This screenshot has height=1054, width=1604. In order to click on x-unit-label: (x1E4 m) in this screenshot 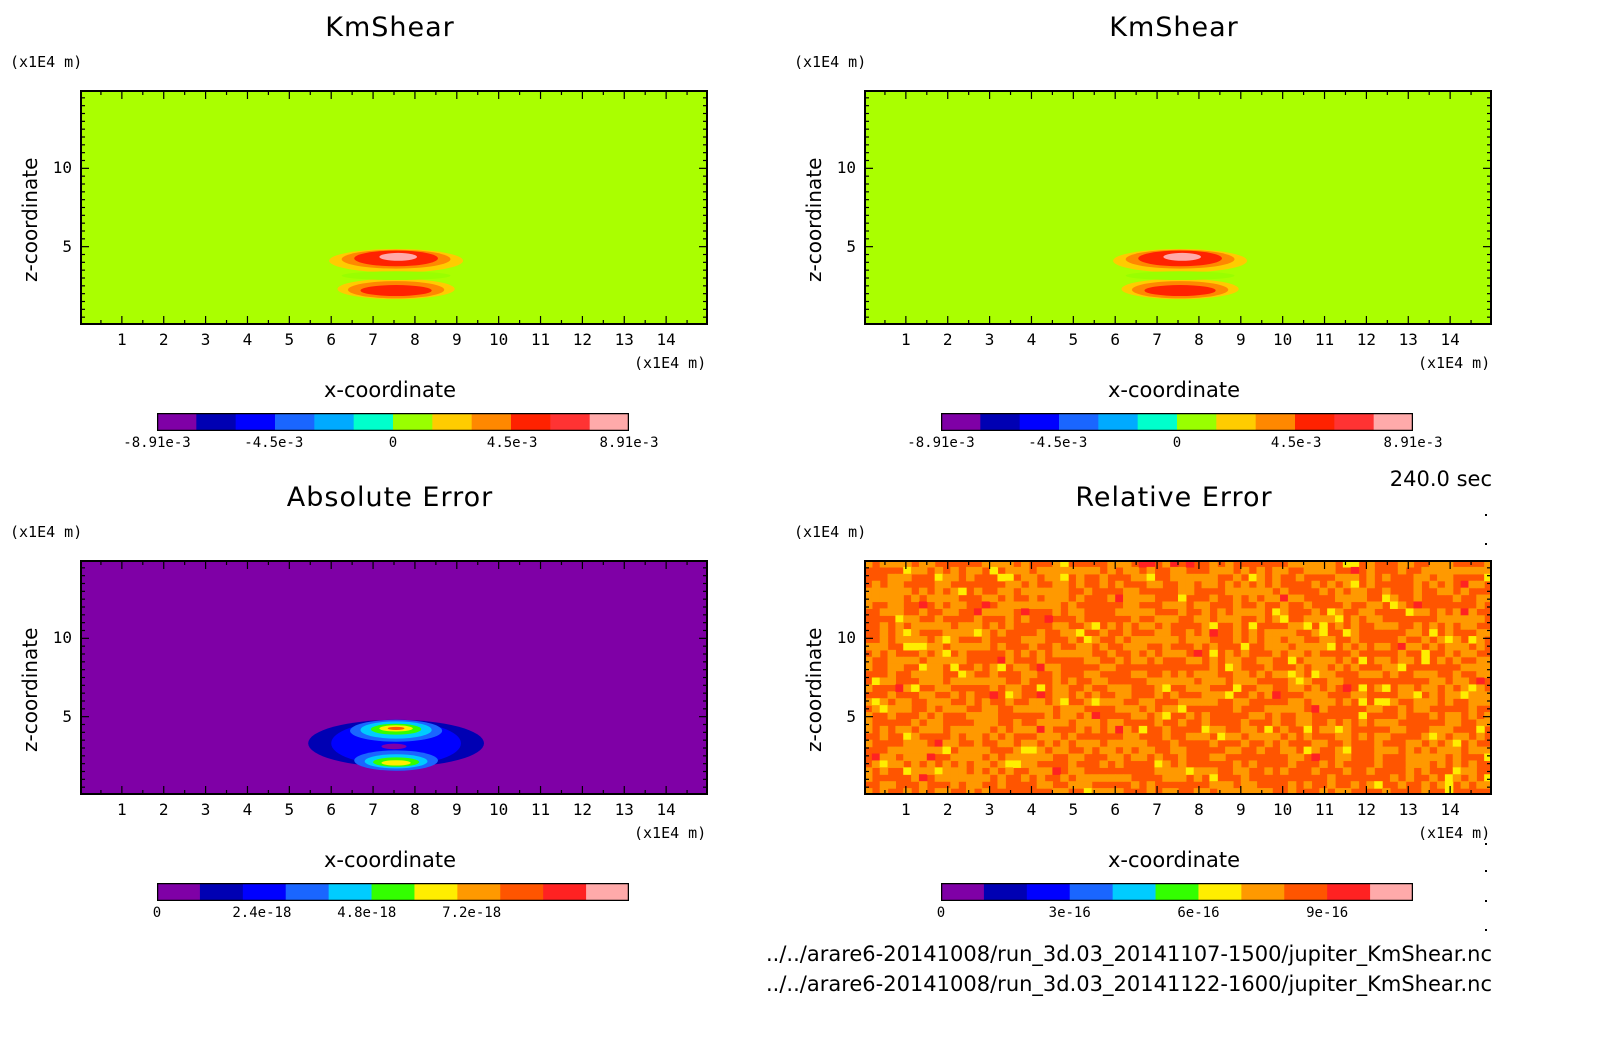, I will do `click(1454, 363)`.